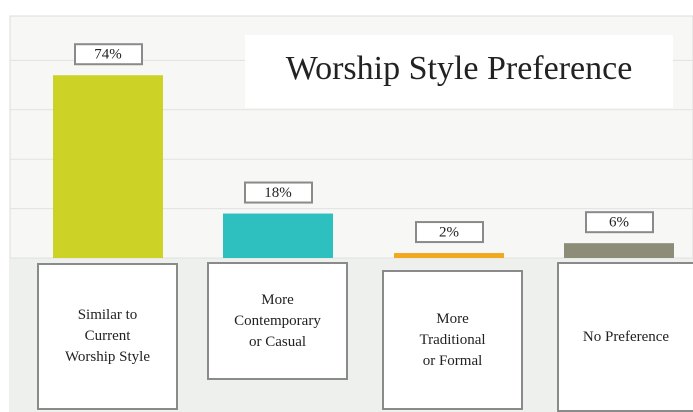 Image resolution: width=693 pixels, height=412 pixels. I want to click on category-label: Similar to Current Worship Style, so click(107, 336).